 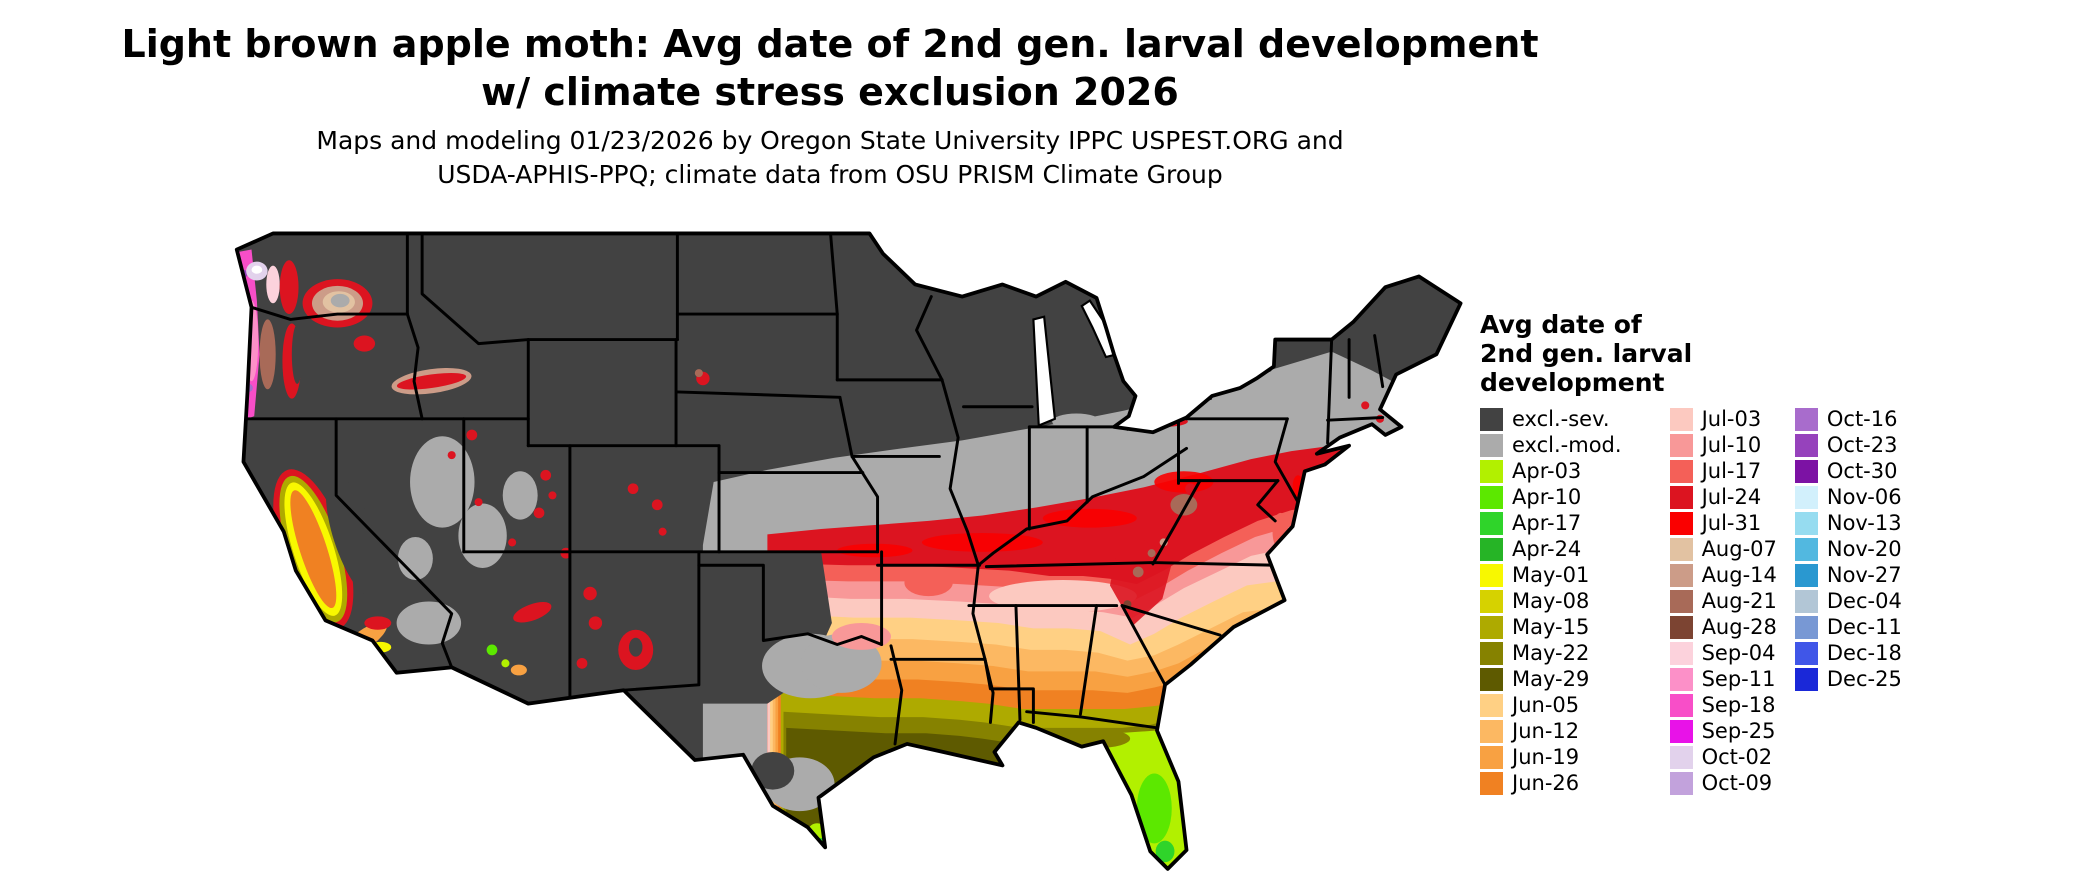 I want to click on legend-entry: Oct-23, so click(x=1848, y=445).